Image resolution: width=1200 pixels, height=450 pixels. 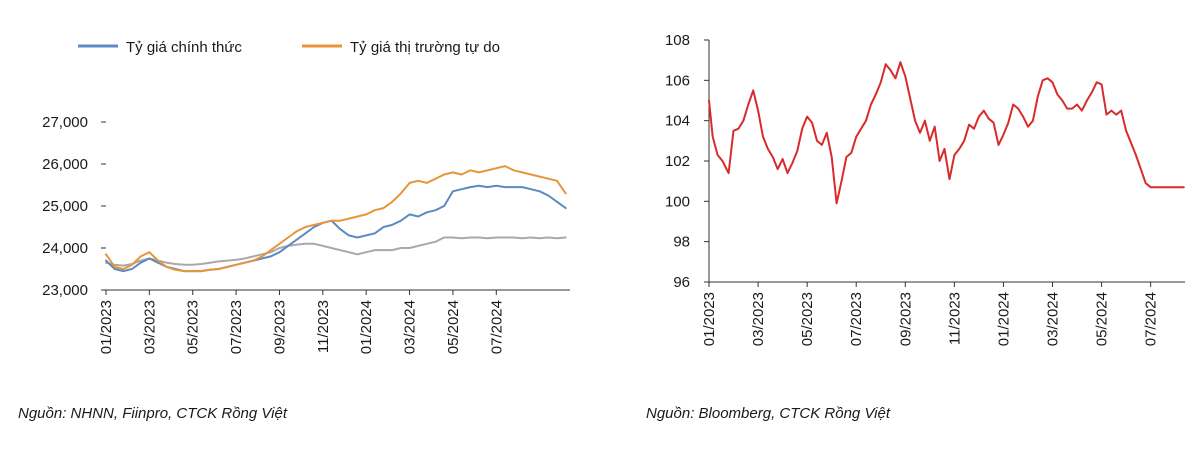 What do you see at coordinates (193, 327) in the screenshot?
I see `left-x-tick-label: 05/2023` at bounding box center [193, 327].